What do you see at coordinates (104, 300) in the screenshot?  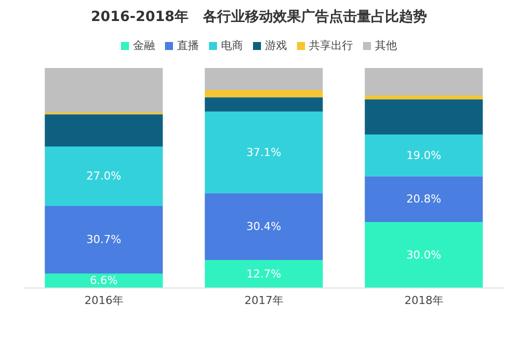 I see `x-tick-label: 2016年` at bounding box center [104, 300].